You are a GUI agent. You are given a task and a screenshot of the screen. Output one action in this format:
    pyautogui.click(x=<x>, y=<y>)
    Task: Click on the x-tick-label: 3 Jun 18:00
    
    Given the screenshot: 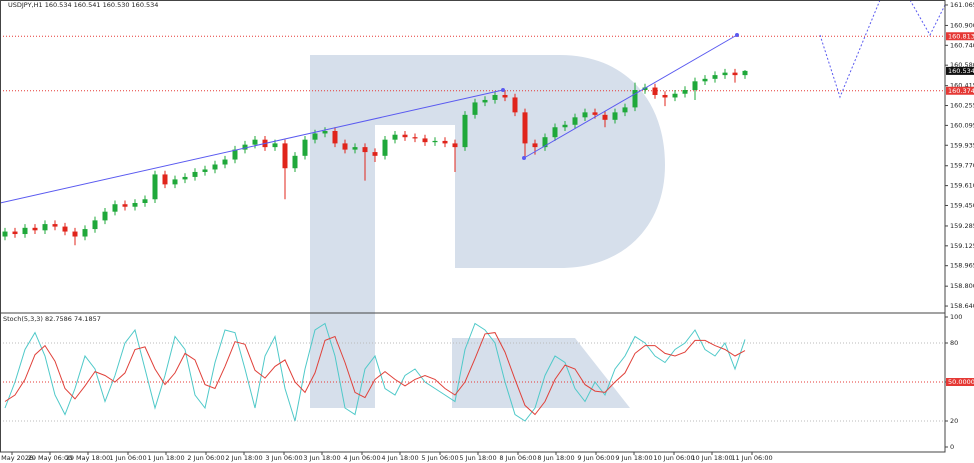 What is the action you would take?
    pyautogui.click(x=321, y=458)
    